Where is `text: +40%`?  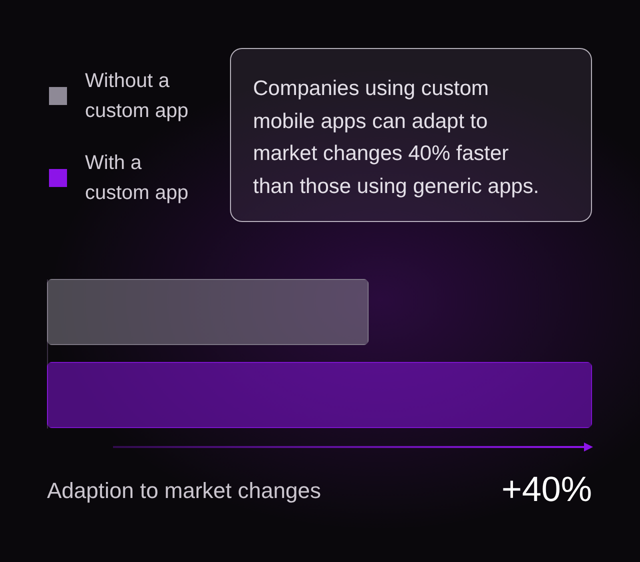 text: +40% is located at coordinates (547, 490).